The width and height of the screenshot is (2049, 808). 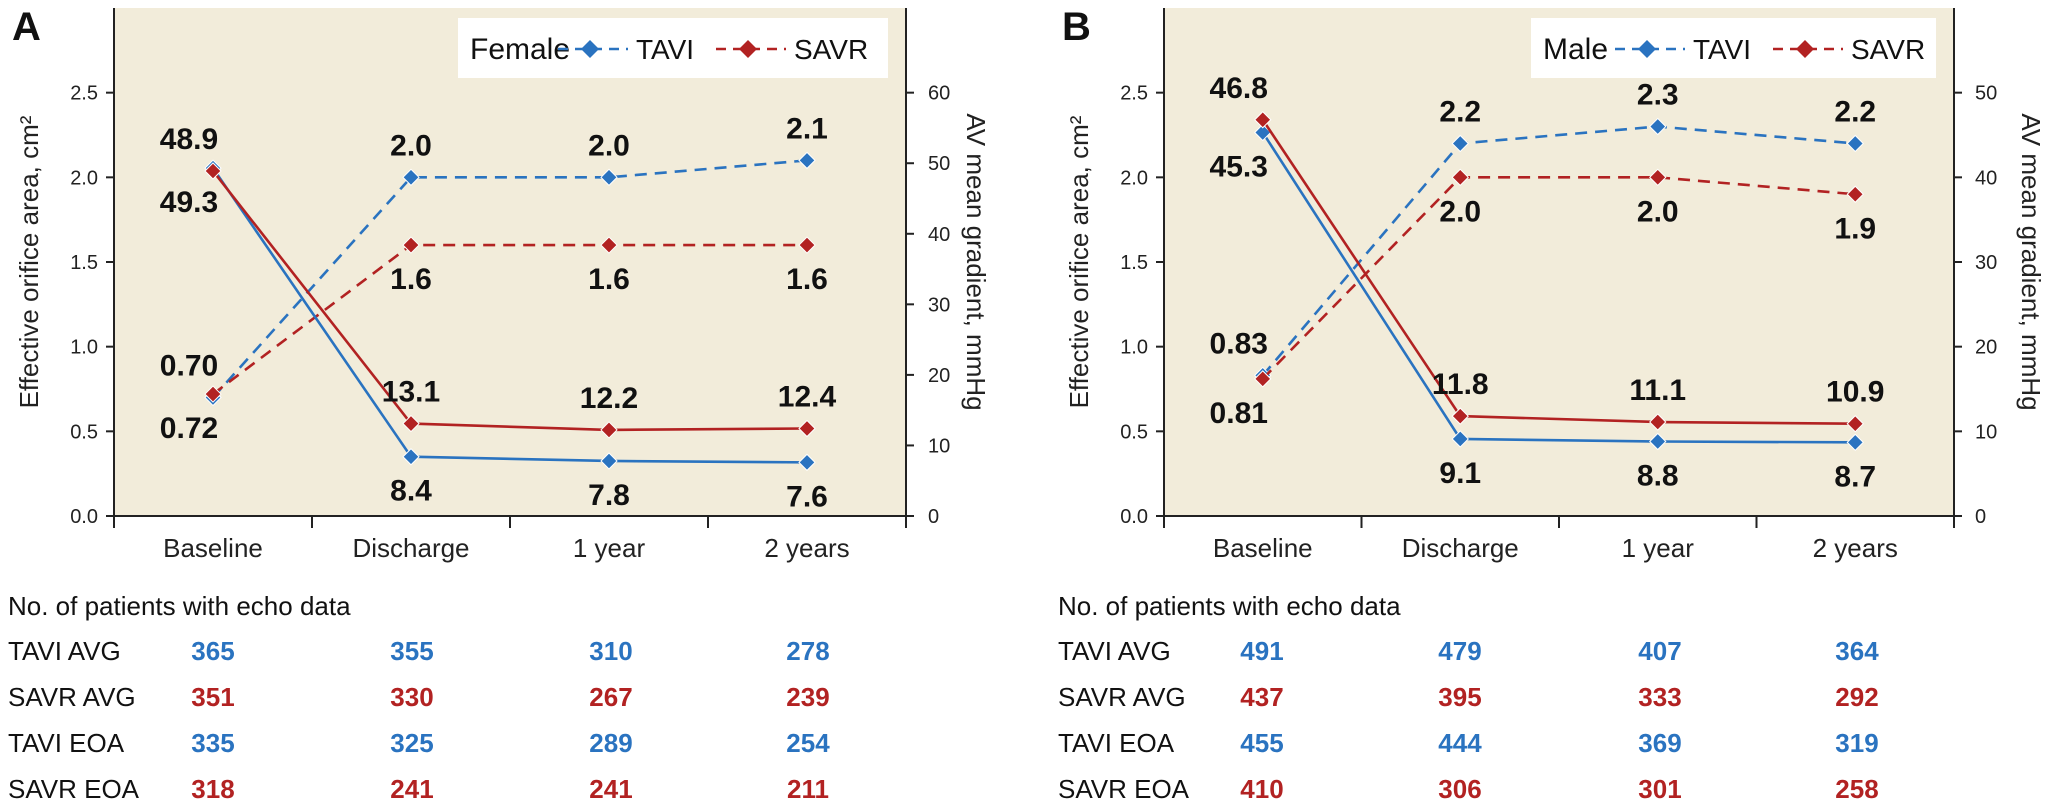 What do you see at coordinates (1575, 49) in the screenshot?
I see `legend-title: Male` at bounding box center [1575, 49].